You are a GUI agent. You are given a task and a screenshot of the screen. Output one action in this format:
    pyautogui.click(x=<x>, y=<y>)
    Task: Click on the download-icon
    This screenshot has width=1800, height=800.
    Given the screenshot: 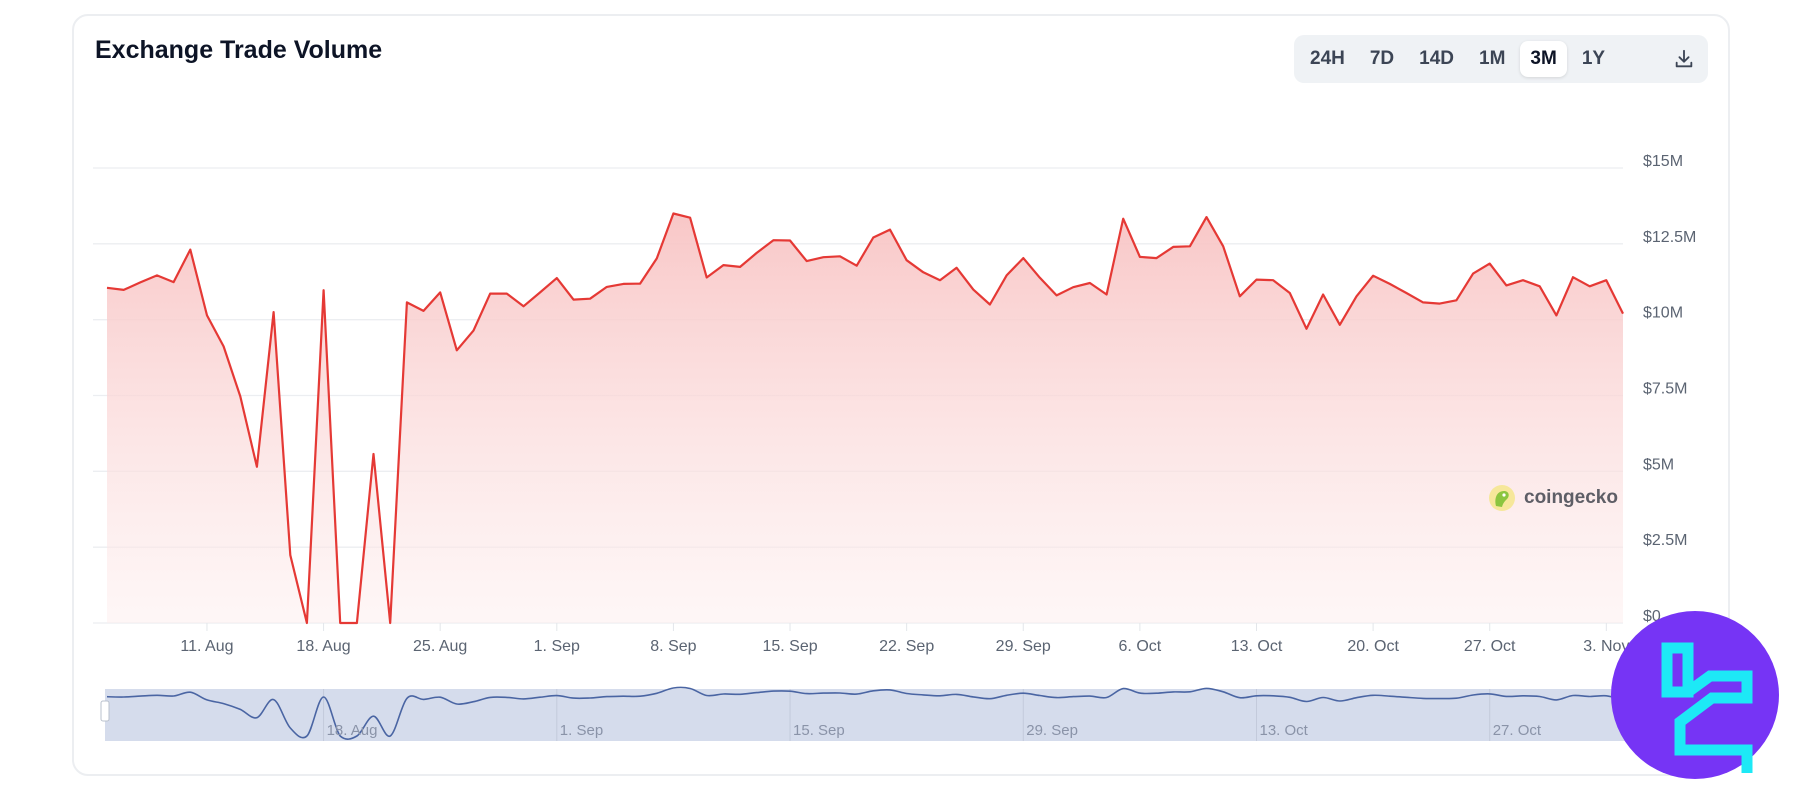 What is the action you would take?
    pyautogui.click(x=1684, y=58)
    